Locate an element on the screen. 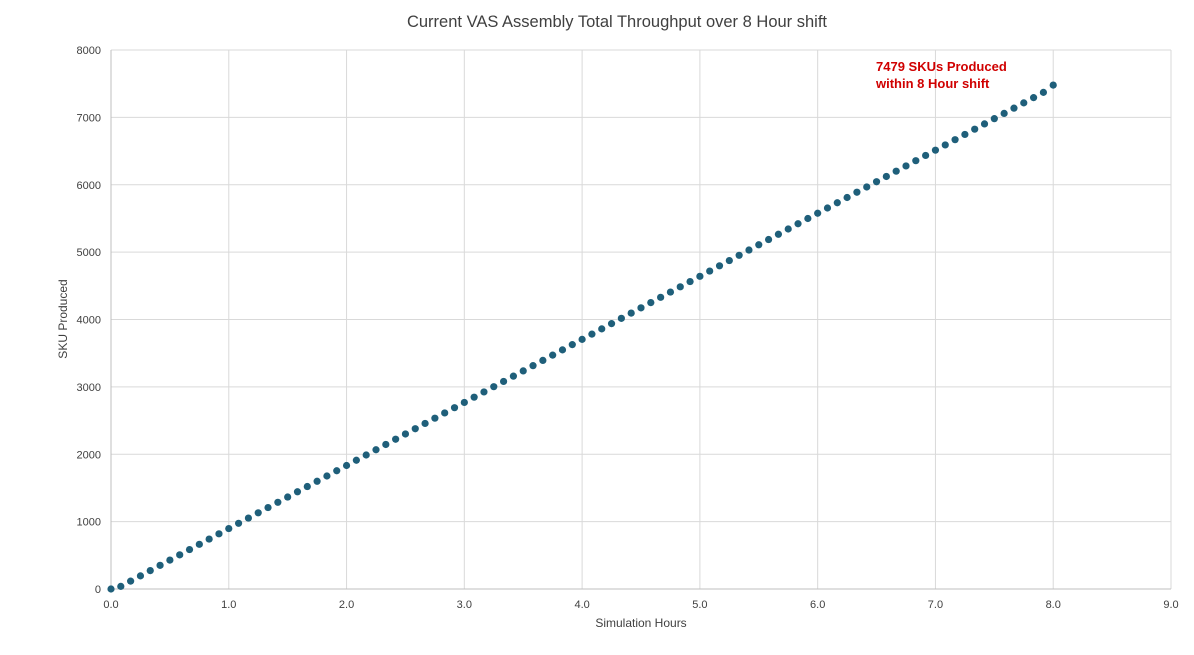  y-tick-label-3: 3000 is located at coordinates (89, 388).